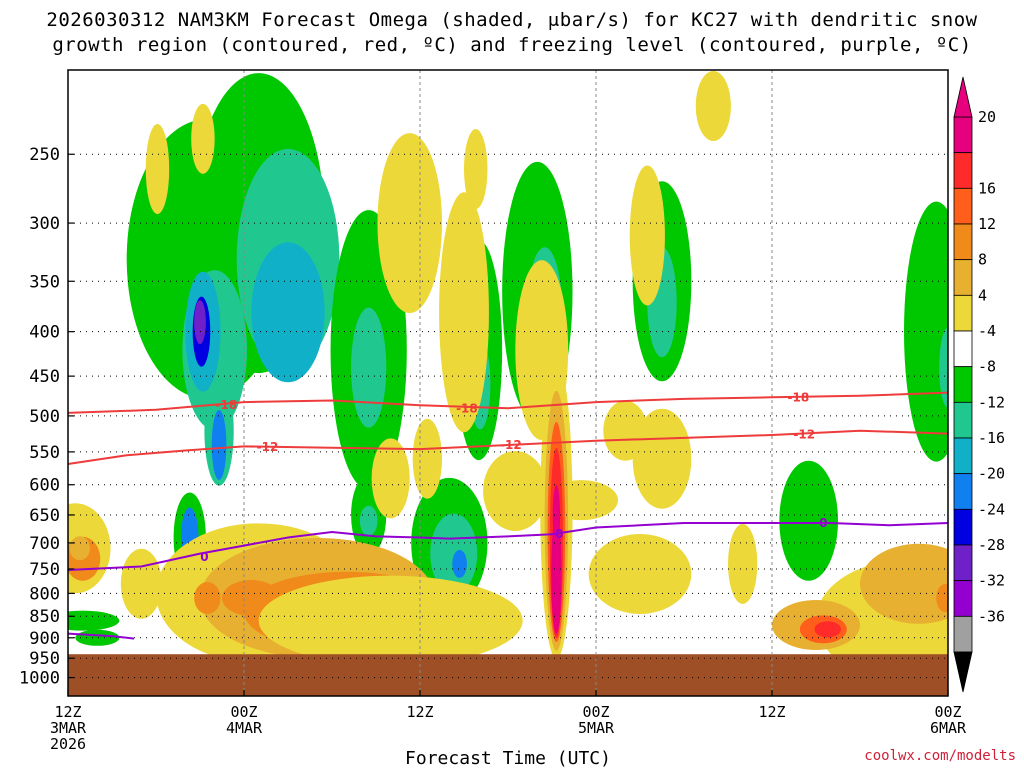  Describe the element at coordinates (44, 155) in the screenshot. I see `y-tick-label: 250` at that location.